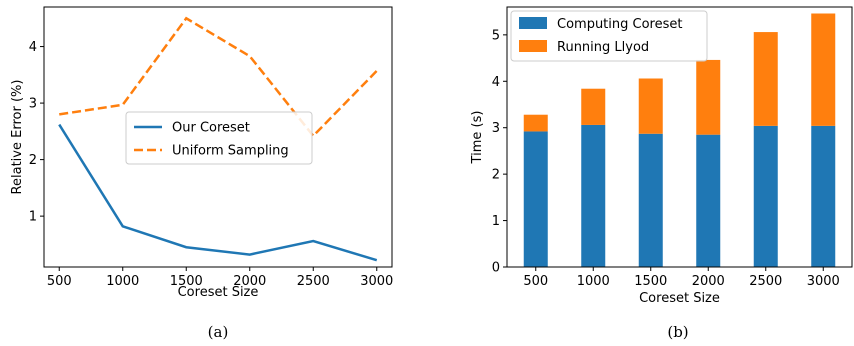  What do you see at coordinates (593, 281) in the screenshot?
I see `x-tick-label-b: 1000` at bounding box center [593, 281].